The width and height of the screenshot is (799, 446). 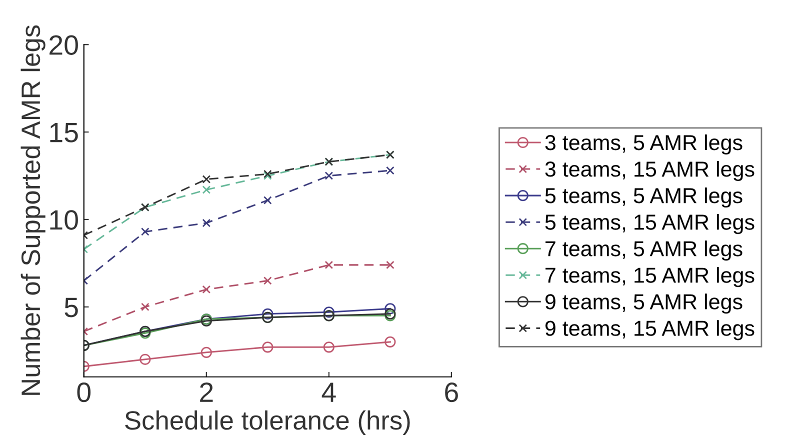 I want to click on y-tick-label: 5, so click(x=71, y=308).